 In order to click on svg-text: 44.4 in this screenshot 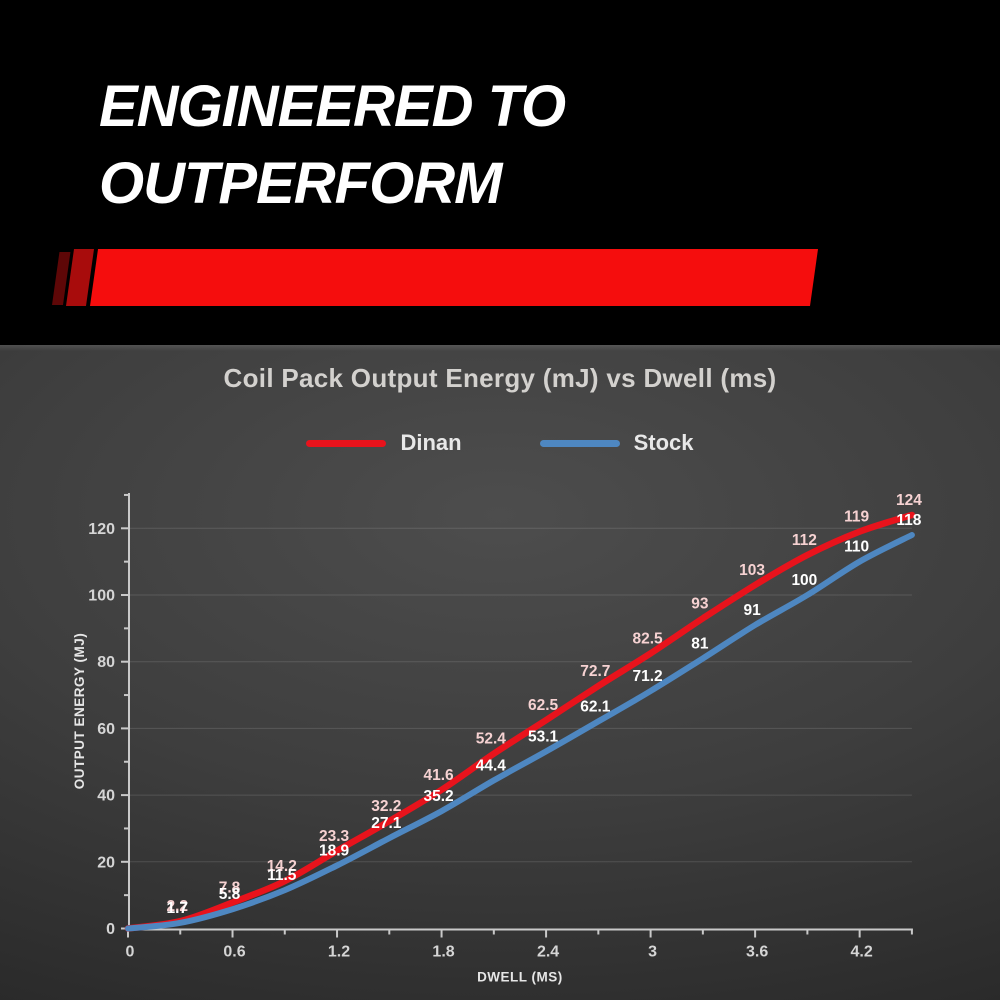, I will do `click(491, 765)`.